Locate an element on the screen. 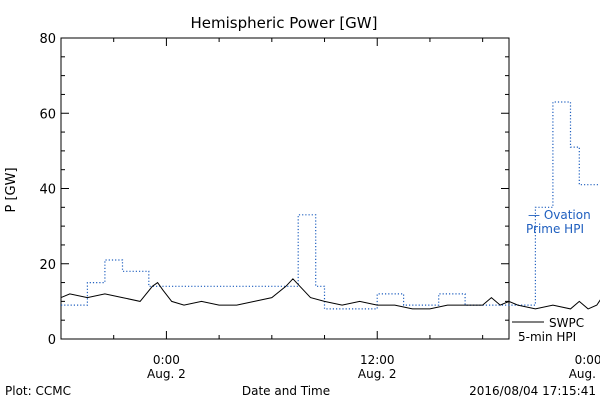 The height and width of the screenshot is (400, 600). series-swpc-line is located at coordinates (330, 294).